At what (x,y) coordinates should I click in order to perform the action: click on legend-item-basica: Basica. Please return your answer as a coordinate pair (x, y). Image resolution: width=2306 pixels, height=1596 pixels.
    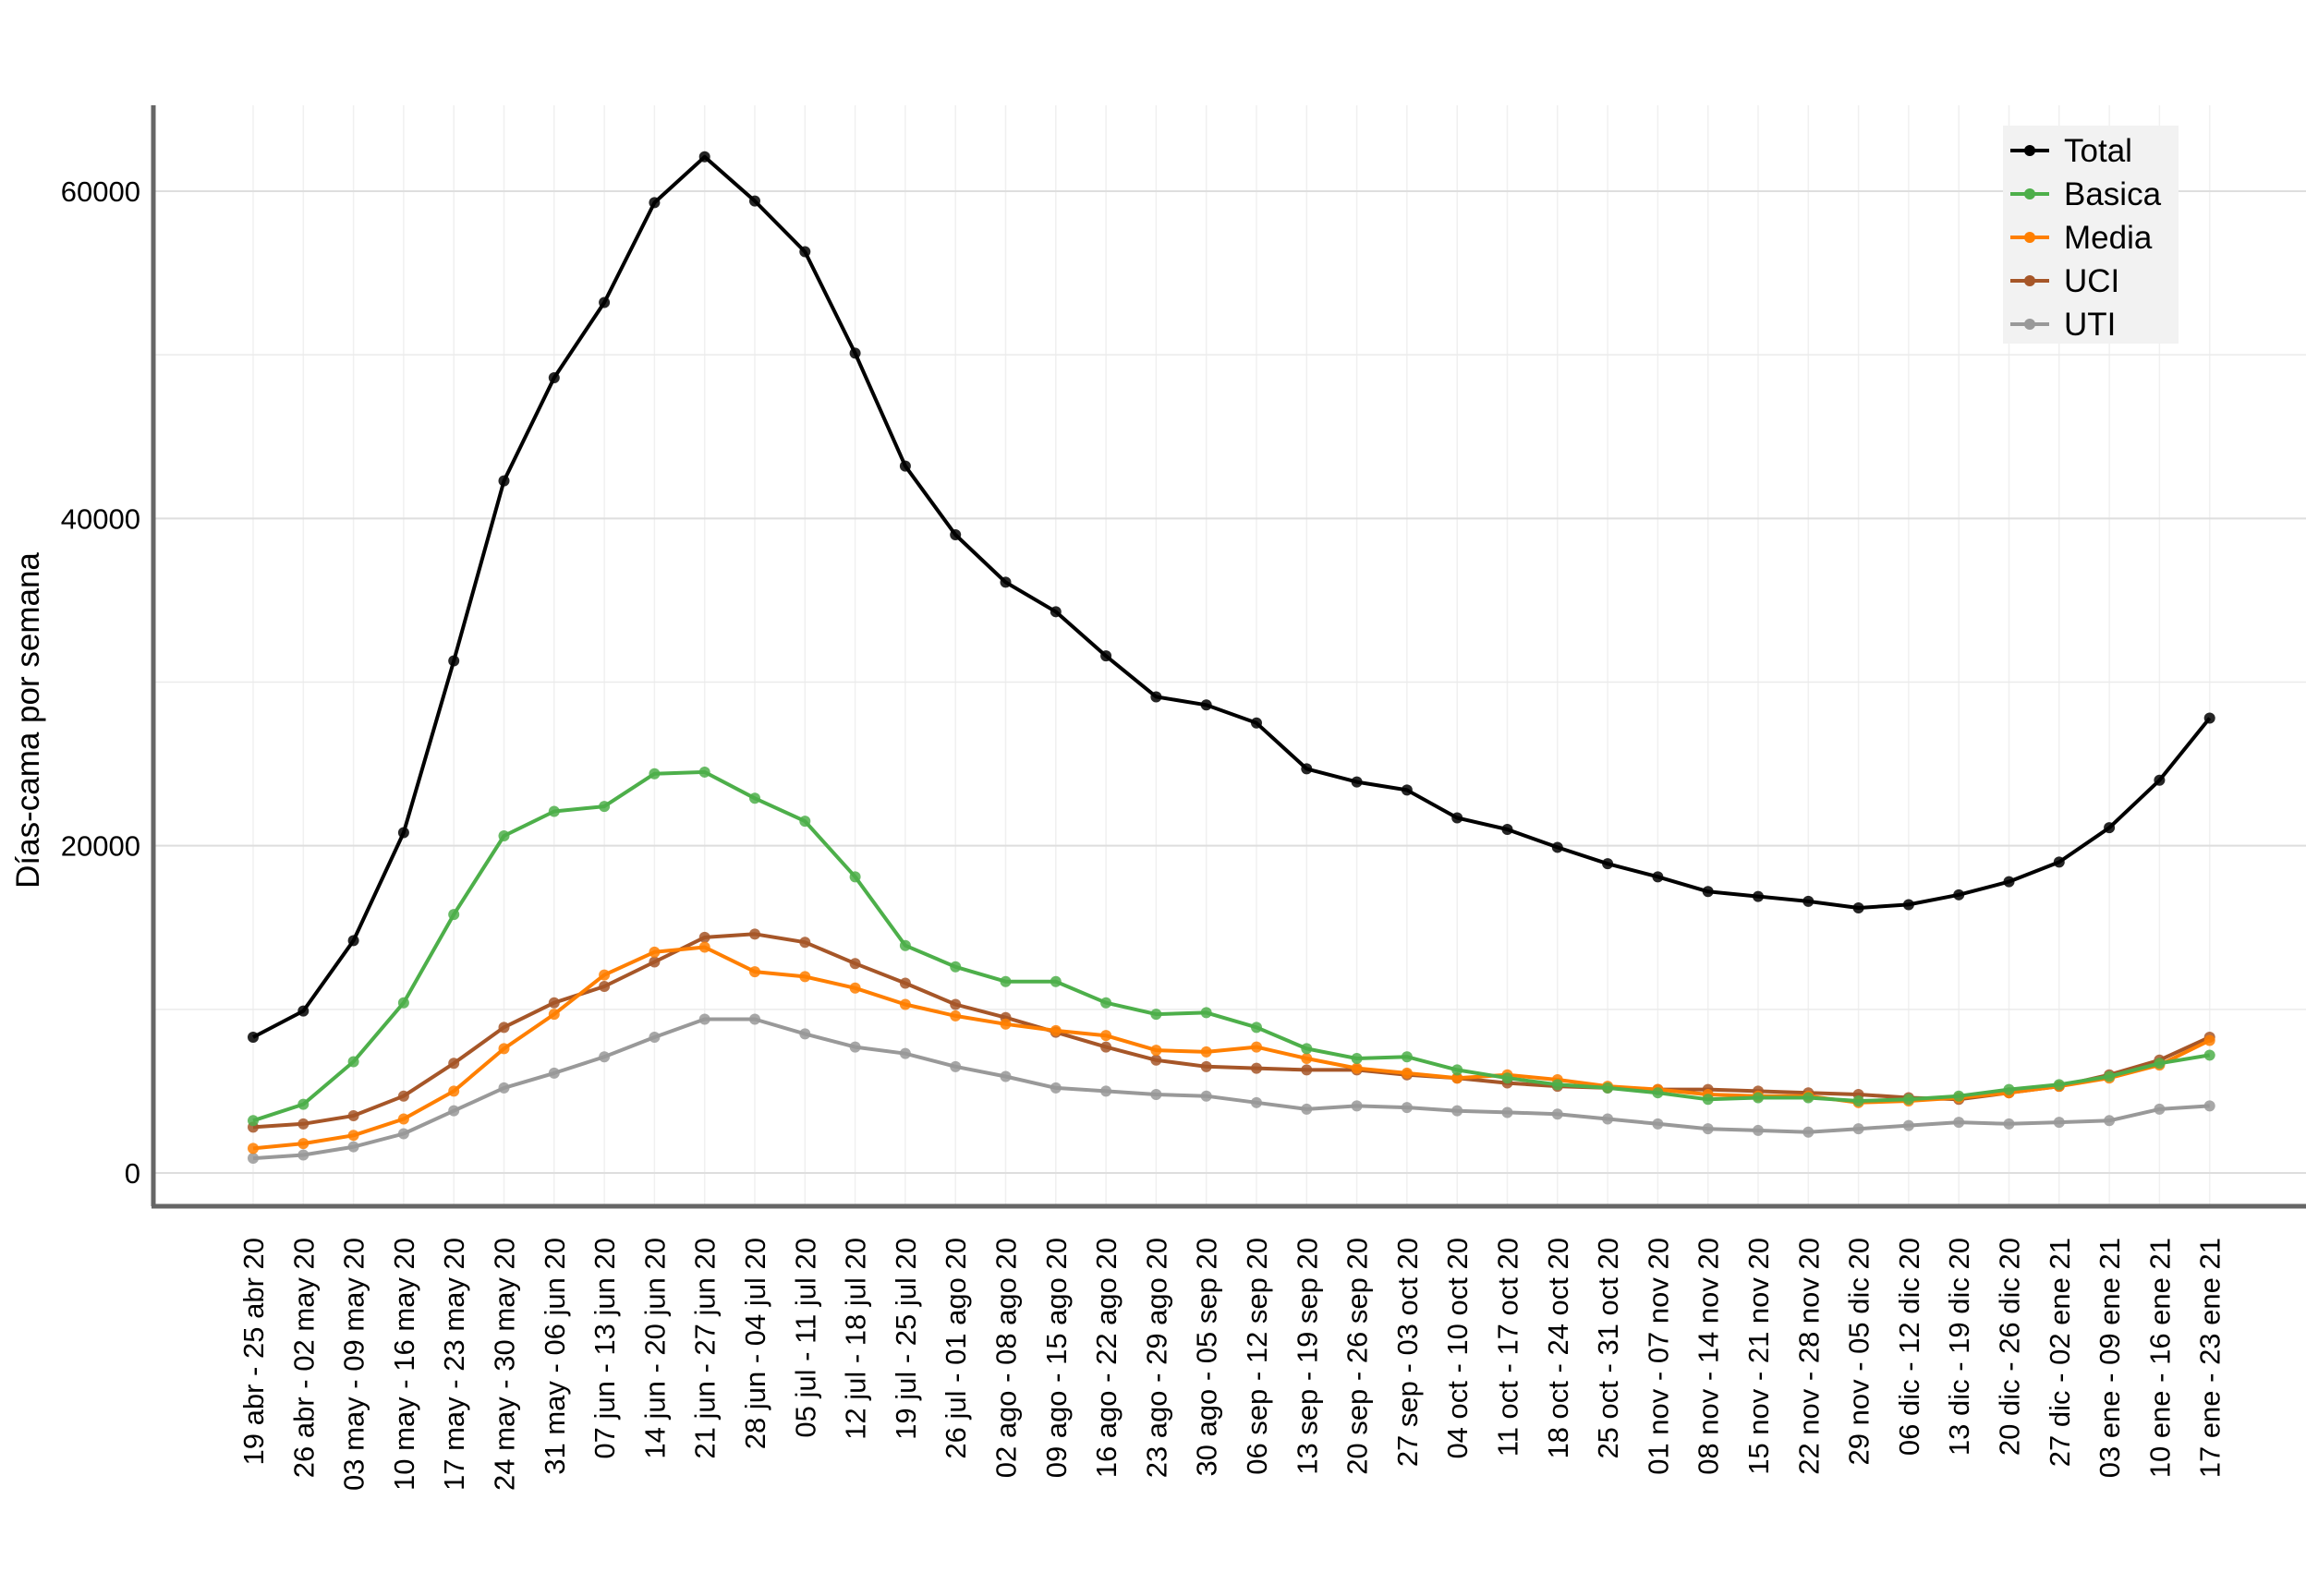
    Looking at the image, I should click on (2086, 194).